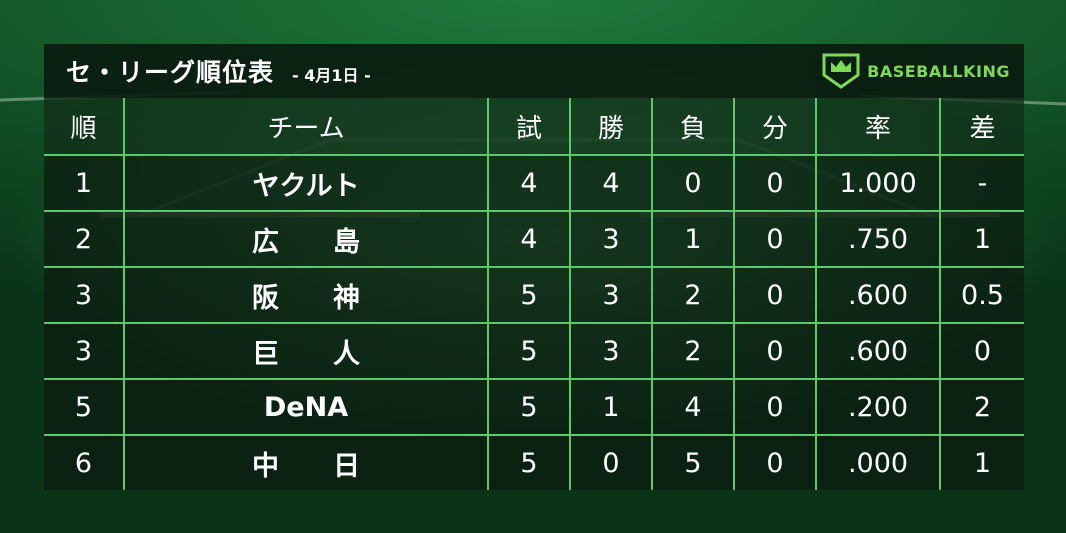  What do you see at coordinates (306, 407) in the screenshot?
I see `team-cell: DeNA` at bounding box center [306, 407].